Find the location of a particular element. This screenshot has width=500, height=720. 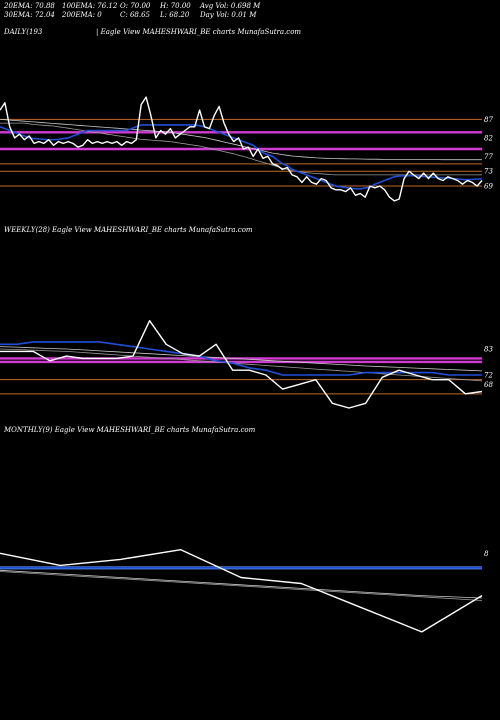

y-tick-label: 72 is located at coordinates (488, 375).